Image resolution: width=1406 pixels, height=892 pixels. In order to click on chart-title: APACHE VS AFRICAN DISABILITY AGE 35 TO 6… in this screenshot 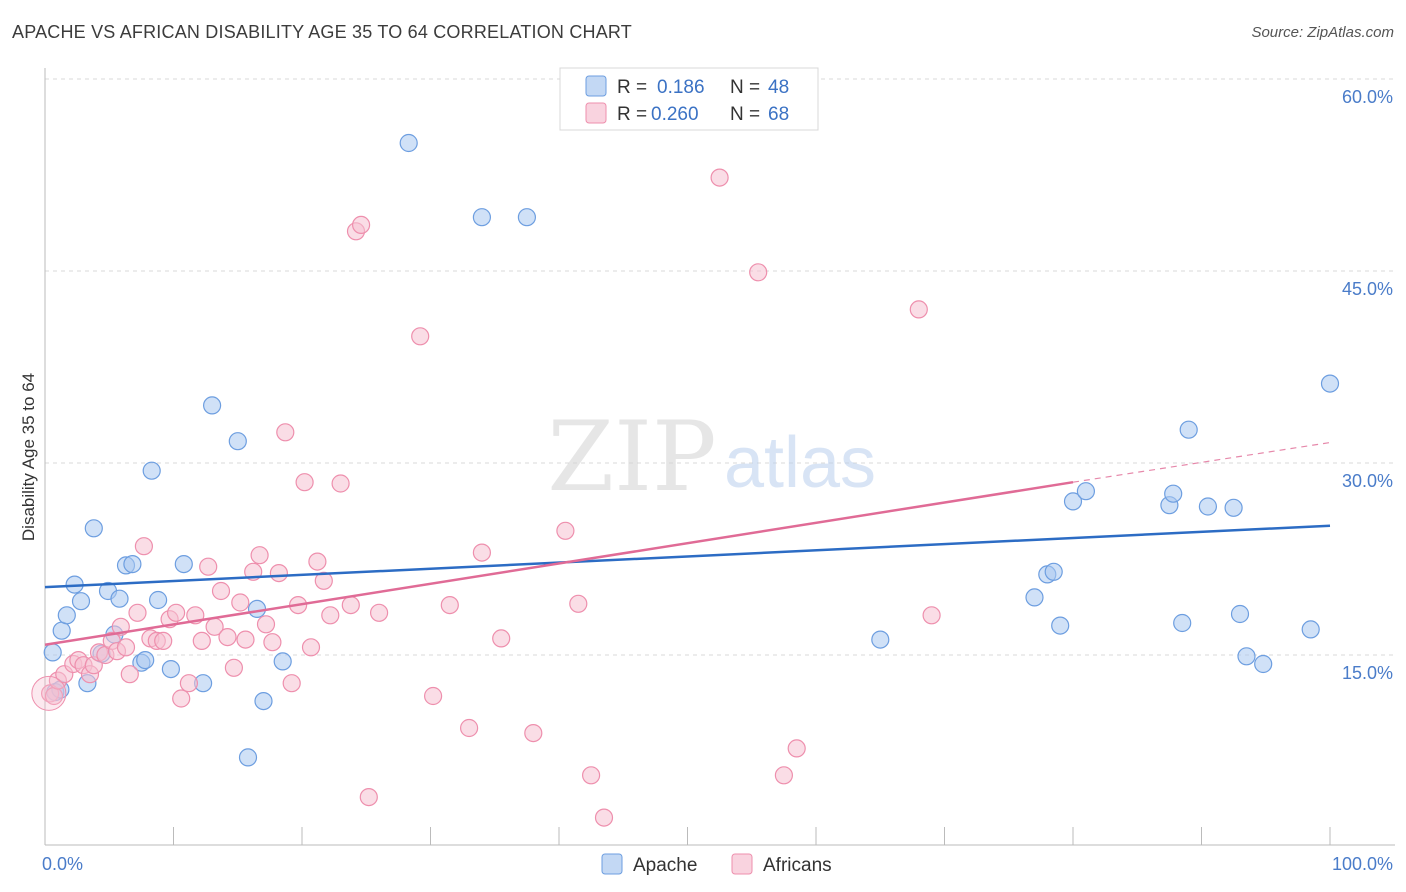, I will do `click(322, 32)`.